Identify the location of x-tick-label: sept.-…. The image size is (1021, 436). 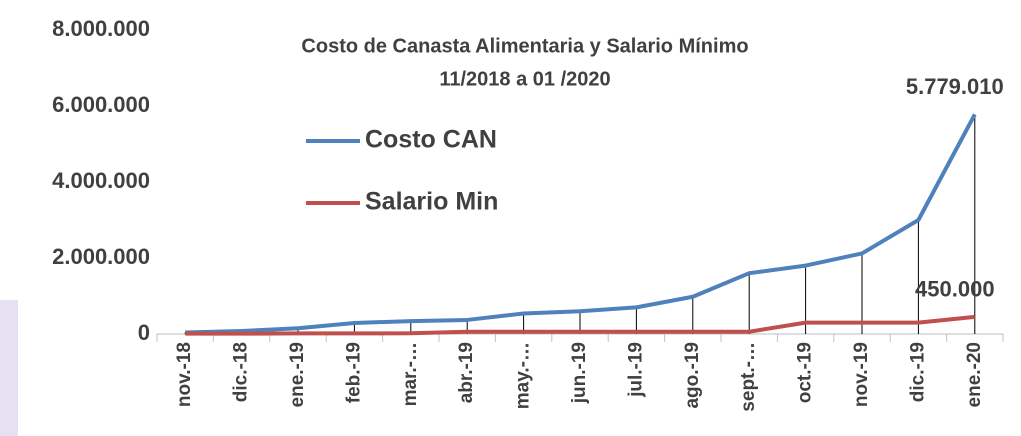
(748, 377).